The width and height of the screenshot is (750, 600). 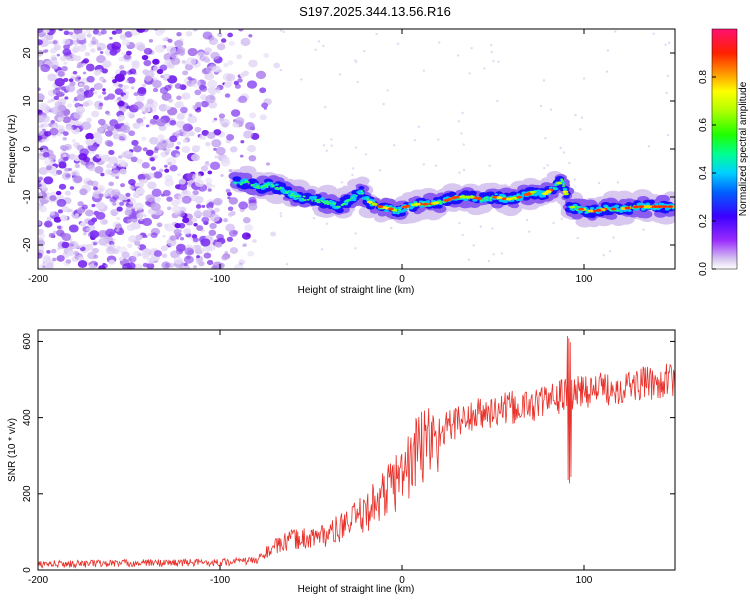 What do you see at coordinates (27, 244) in the screenshot?
I see `spectrogram-y-tick-label: -20` at bounding box center [27, 244].